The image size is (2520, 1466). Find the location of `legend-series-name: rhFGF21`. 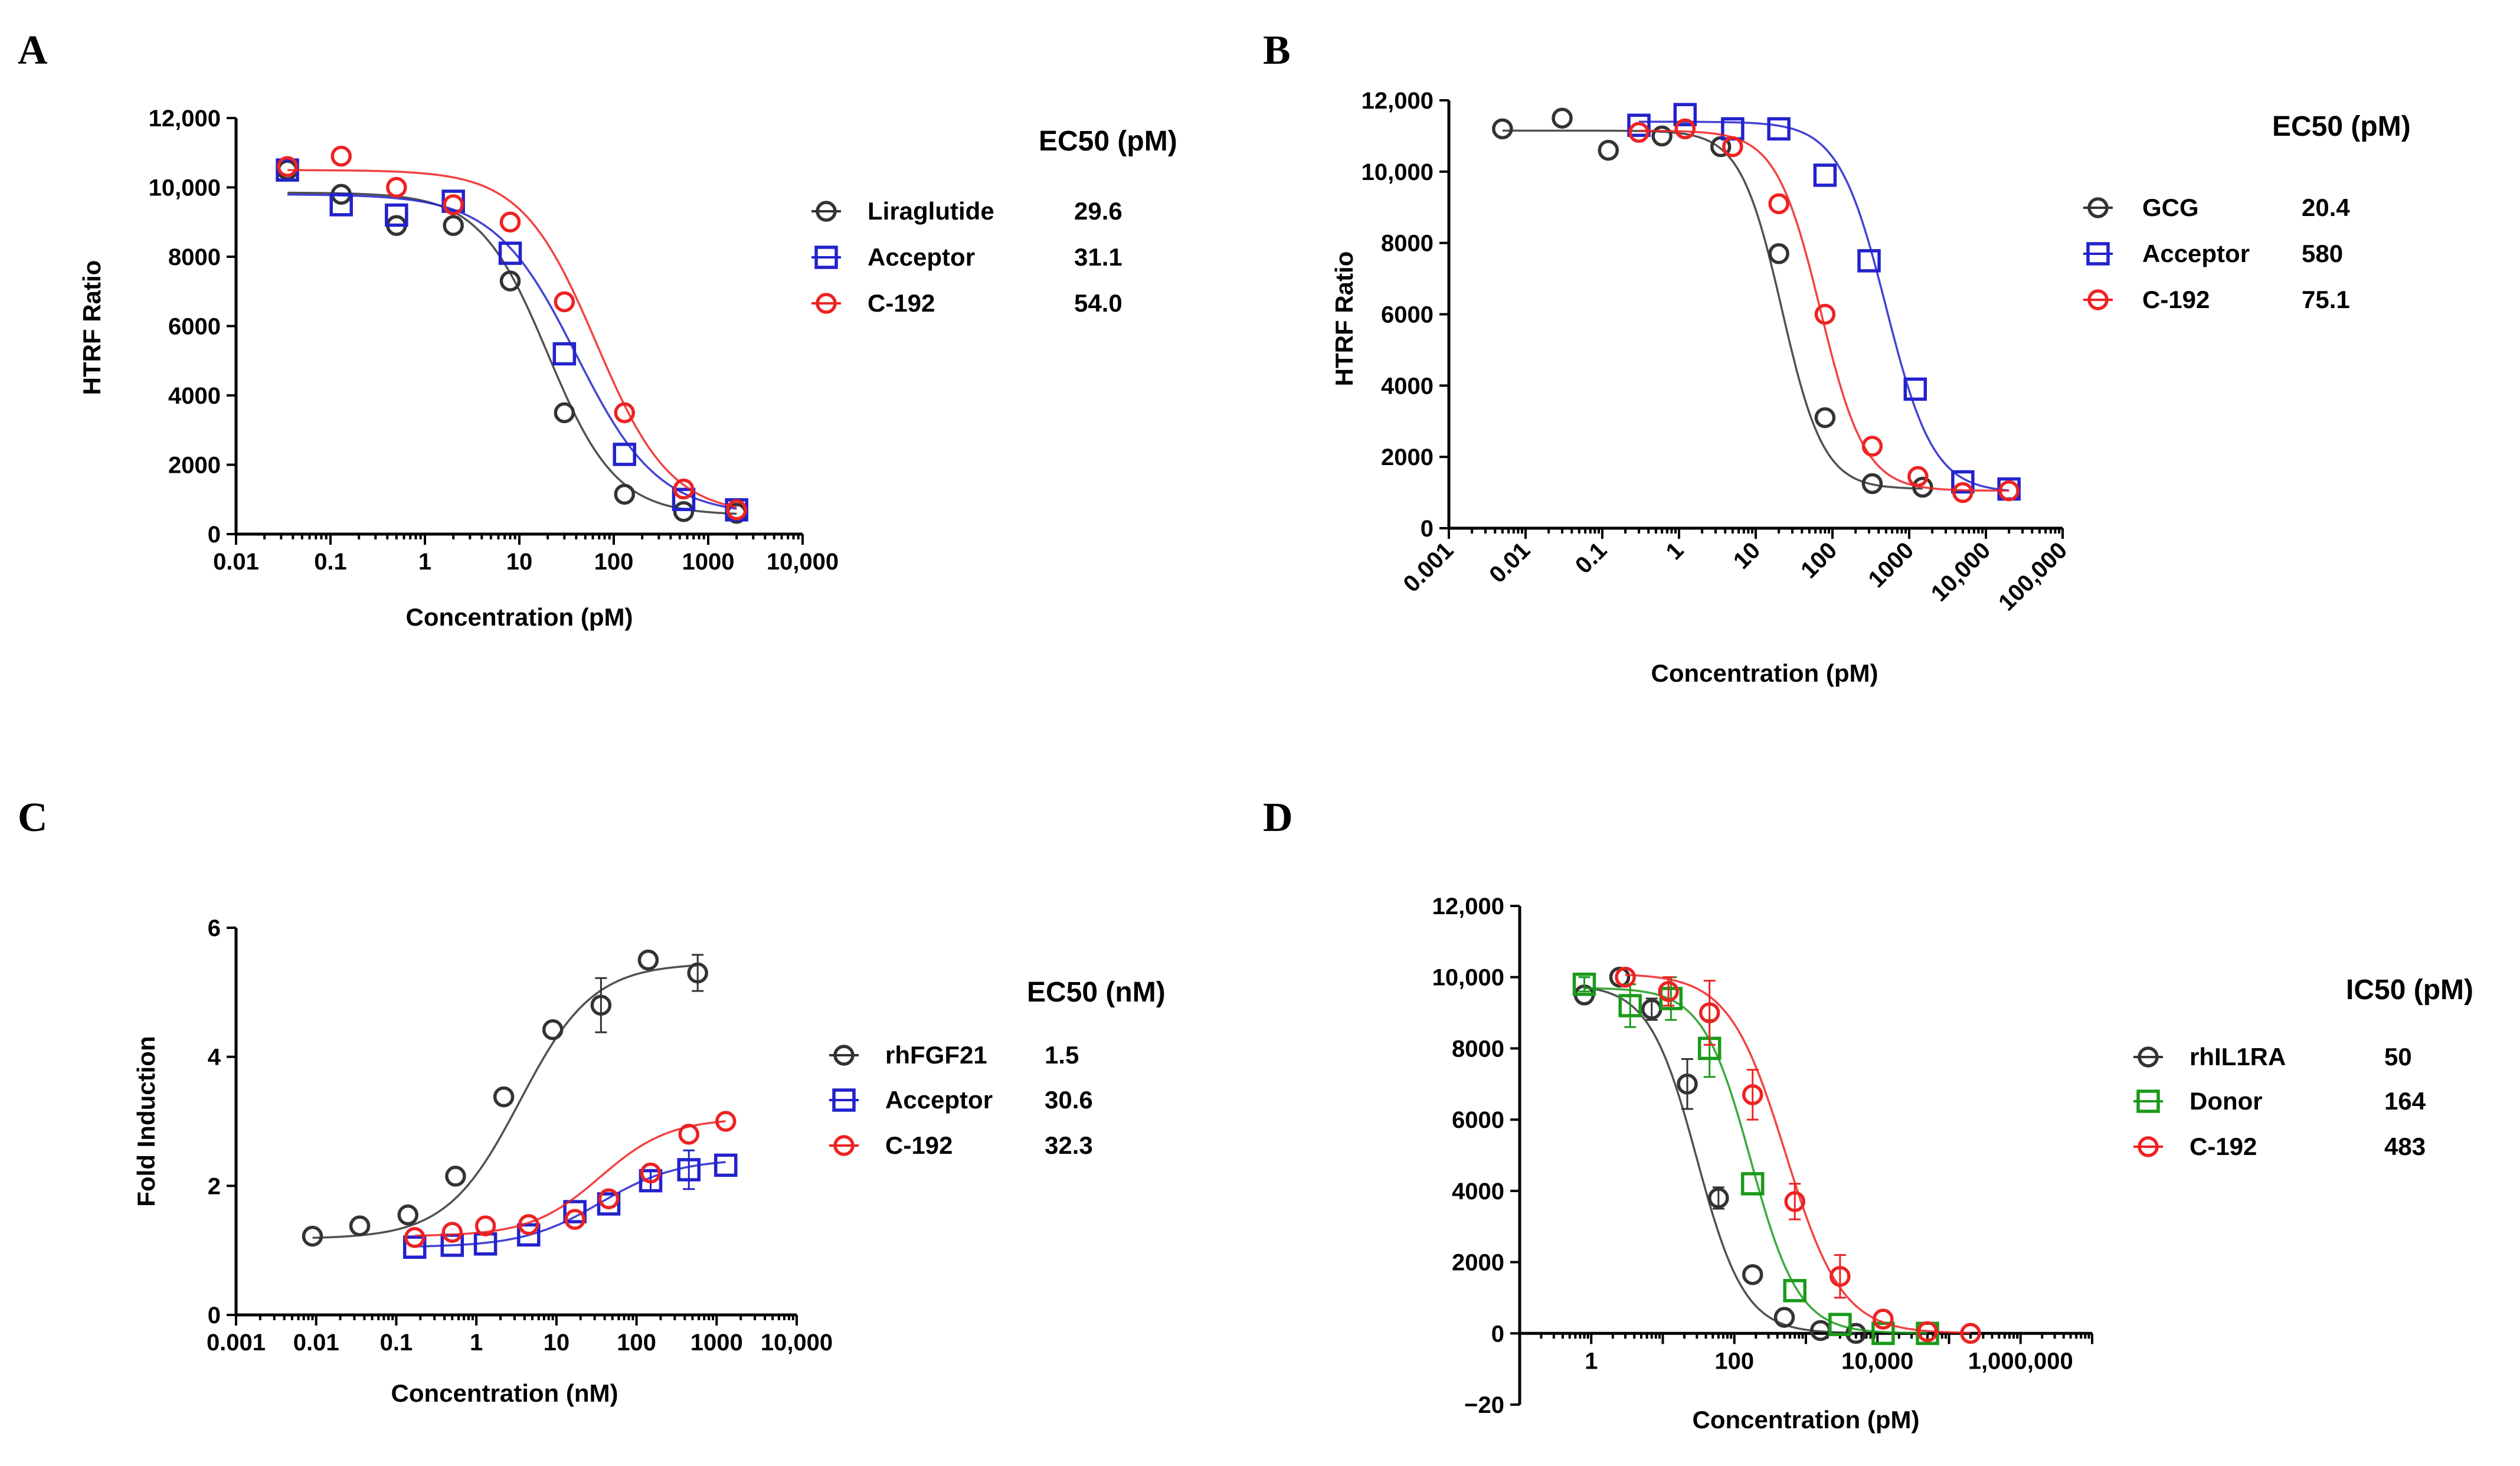

legend-series-name: rhFGF21 is located at coordinates (936, 1055).